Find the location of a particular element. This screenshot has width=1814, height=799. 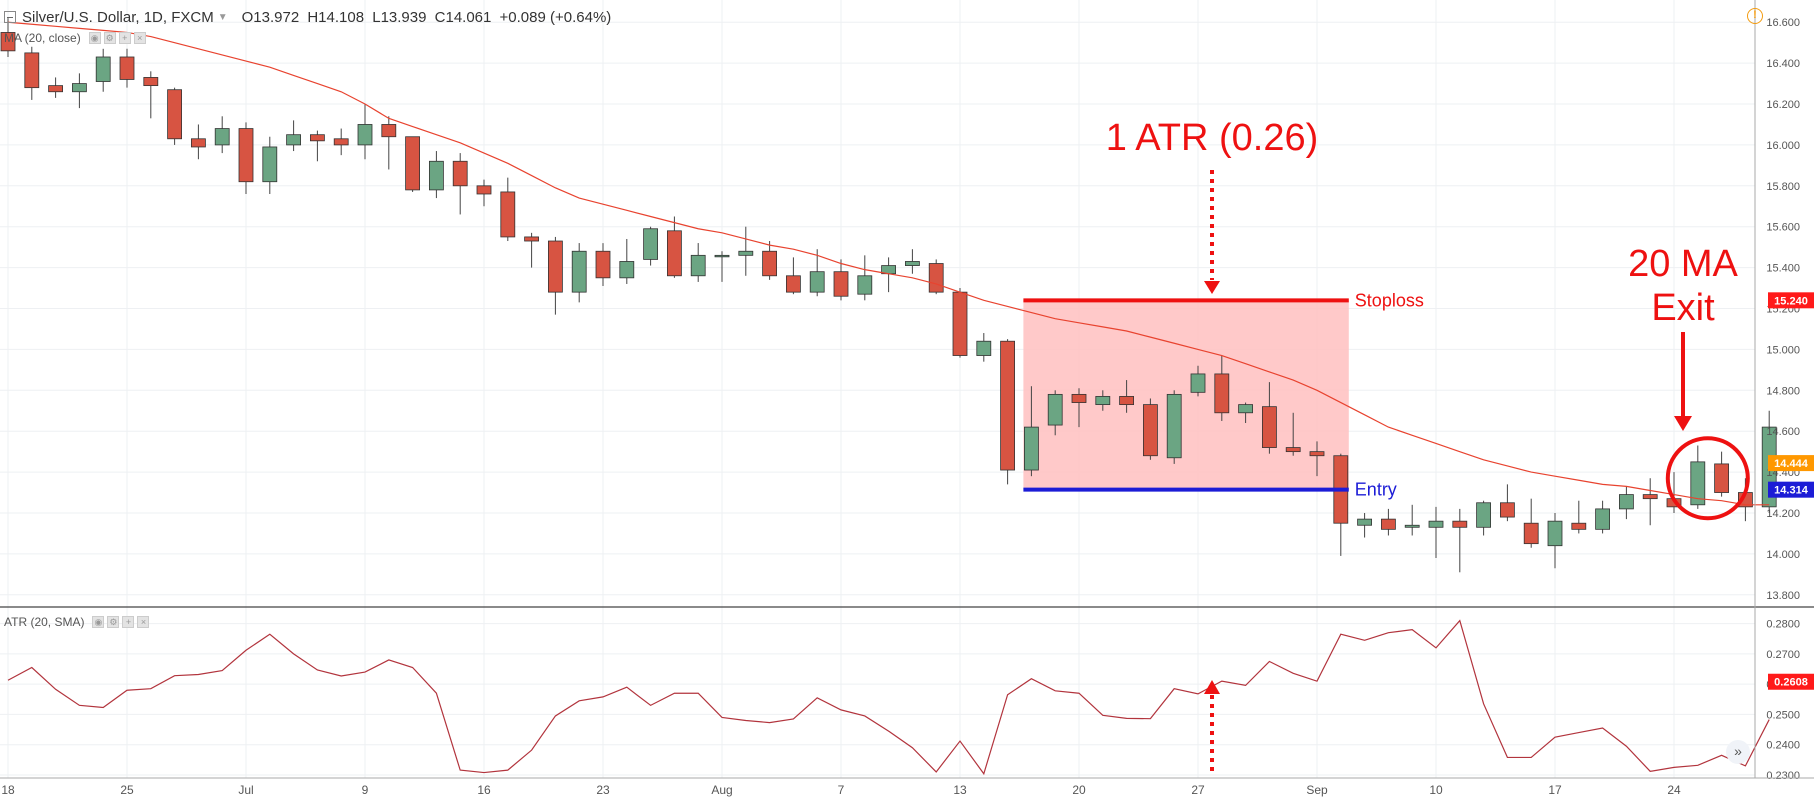

x-tick-label: Jul is located at coordinates (245, 790).